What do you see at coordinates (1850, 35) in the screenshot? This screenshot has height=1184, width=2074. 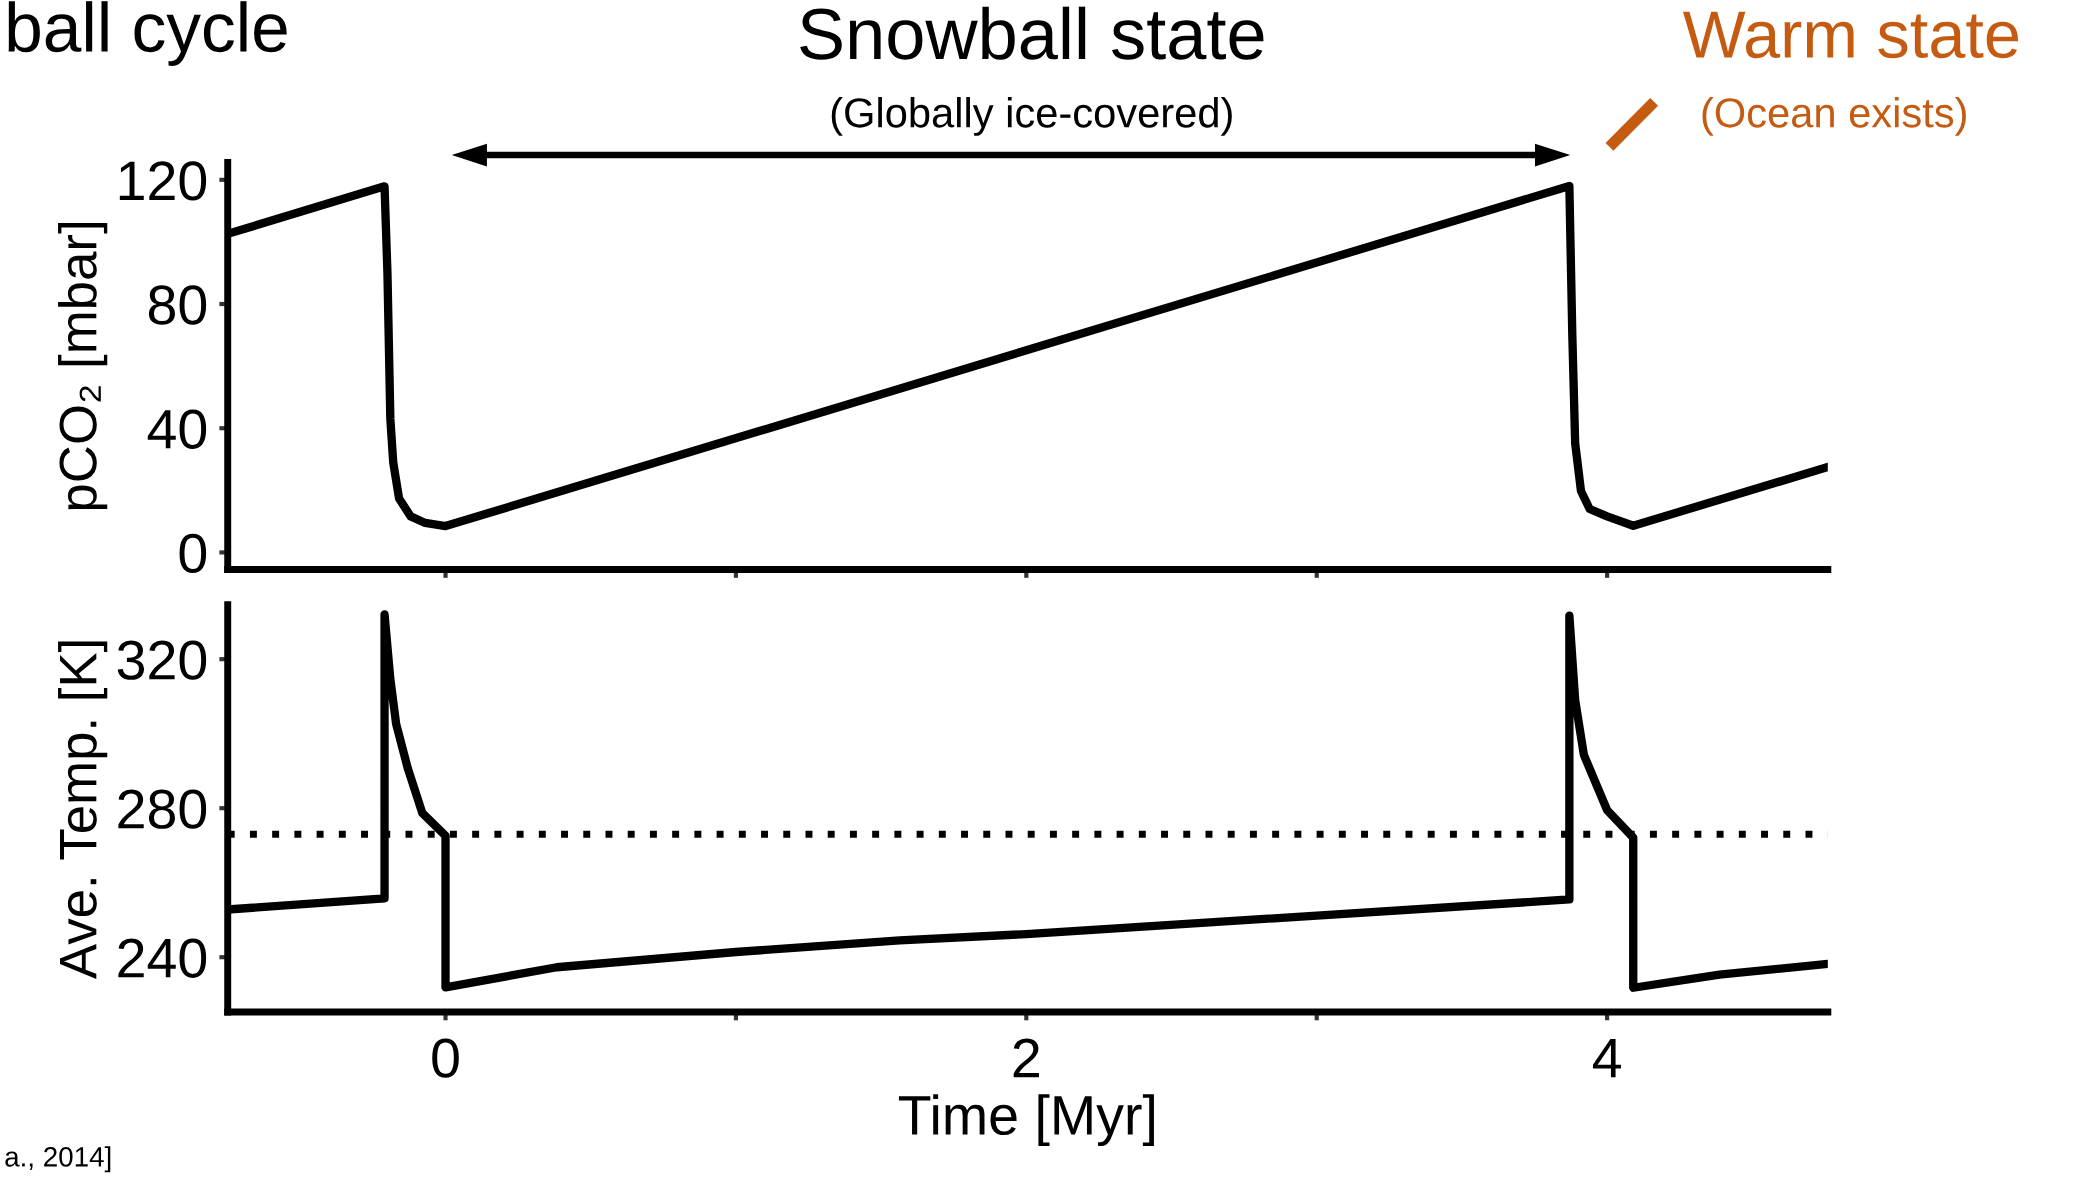 I see `text: Warm state` at bounding box center [1850, 35].